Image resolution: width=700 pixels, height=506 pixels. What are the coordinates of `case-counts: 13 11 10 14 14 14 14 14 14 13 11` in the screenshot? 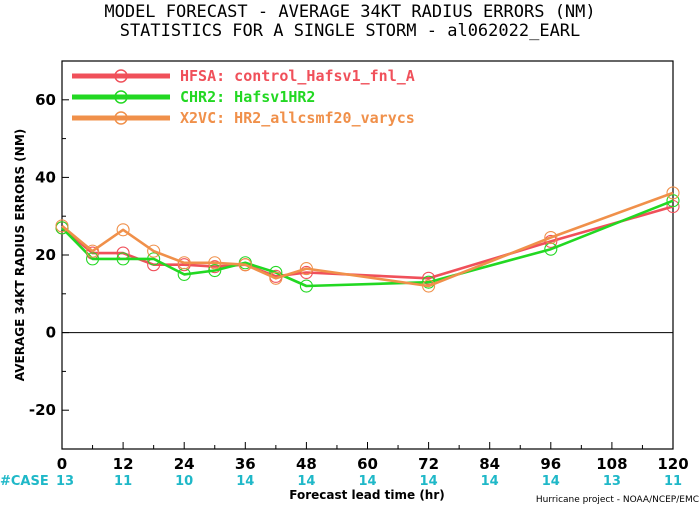 It's located at (369, 481).